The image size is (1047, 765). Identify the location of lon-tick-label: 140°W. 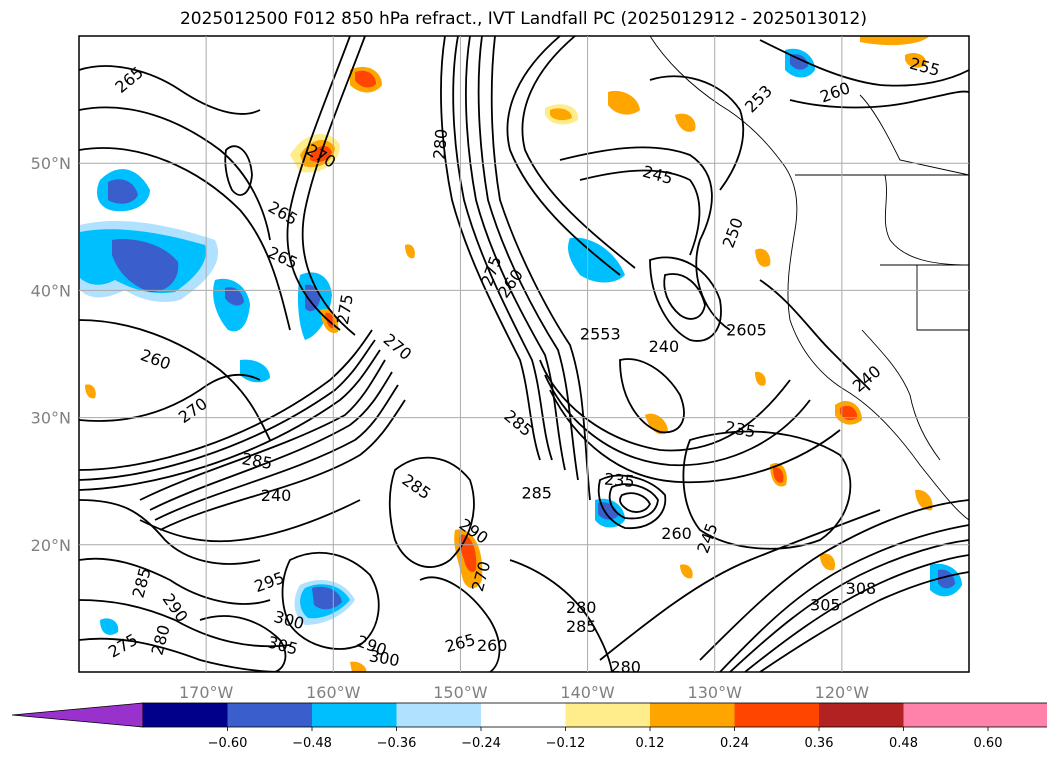
(587, 692).